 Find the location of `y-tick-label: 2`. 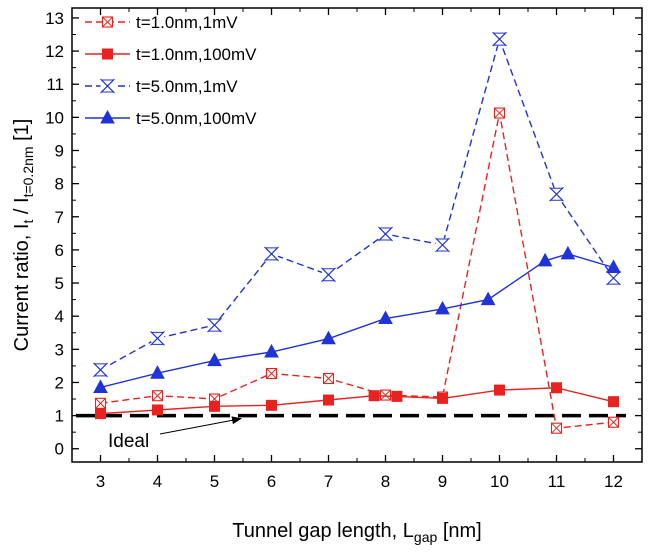

y-tick-label: 2 is located at coordinates (59, 382).